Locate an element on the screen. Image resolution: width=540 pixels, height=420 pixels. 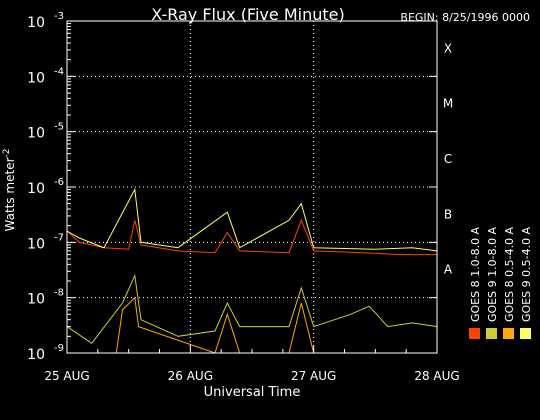
x-axis-label: Universal Time is located at coordinates (252, 392).